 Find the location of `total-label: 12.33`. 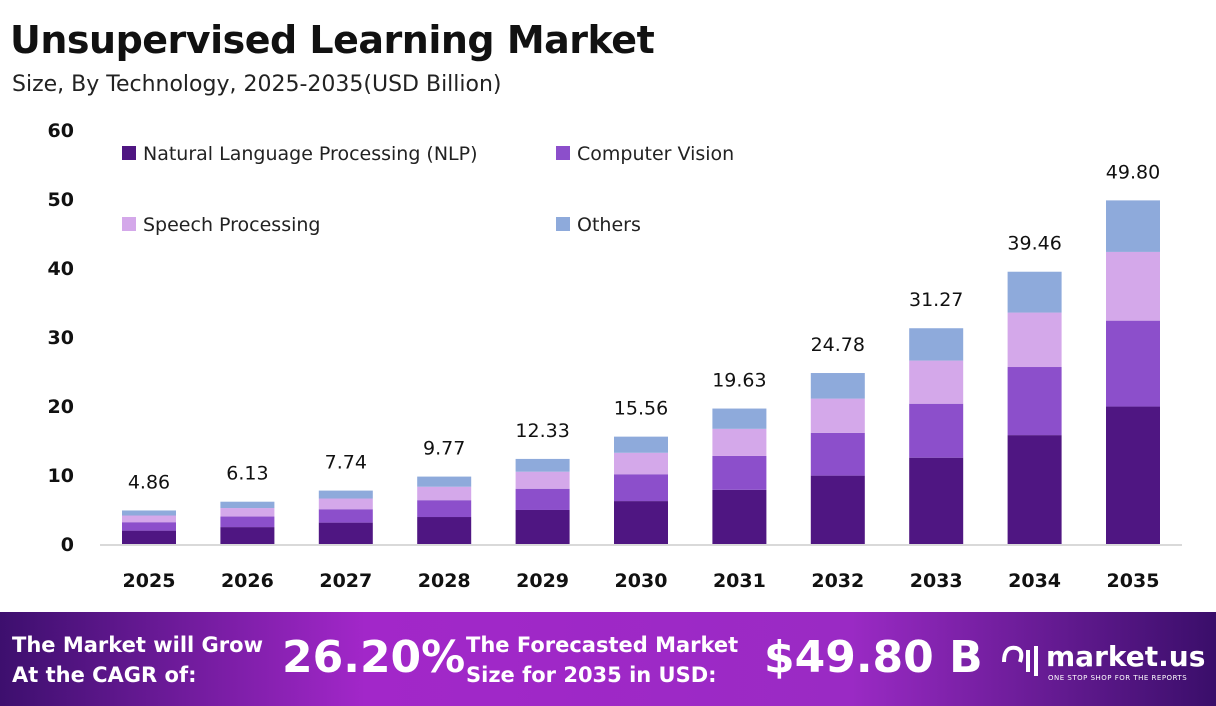

total-label: 12.33 is located at coordinates (542, 431).